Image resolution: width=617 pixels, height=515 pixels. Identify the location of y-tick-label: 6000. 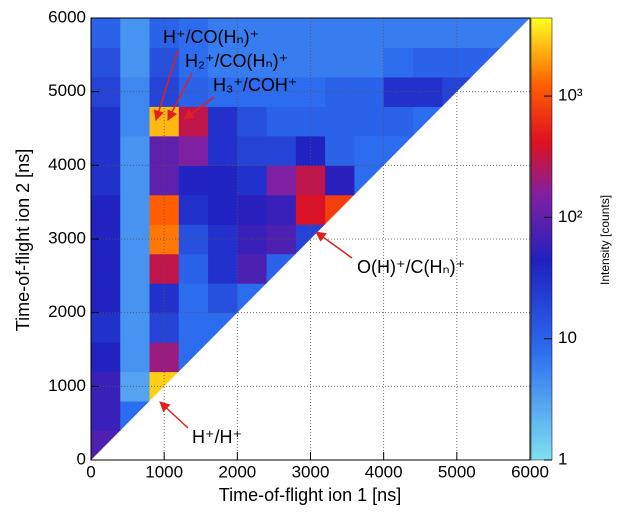
(67, 16).